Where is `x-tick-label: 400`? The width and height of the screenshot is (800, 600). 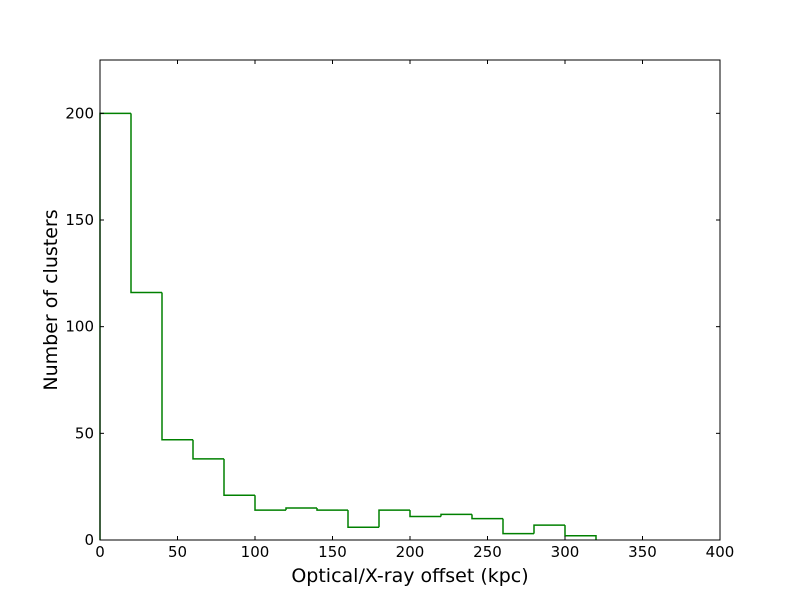
x-tick-label: 400 is located at coordinates (720, 552).